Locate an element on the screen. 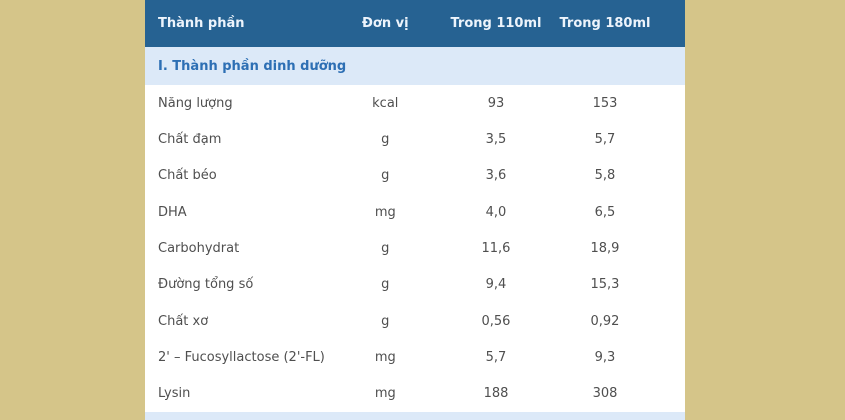  cell-per-180ml: 153 is located at coordinates (605, 103).